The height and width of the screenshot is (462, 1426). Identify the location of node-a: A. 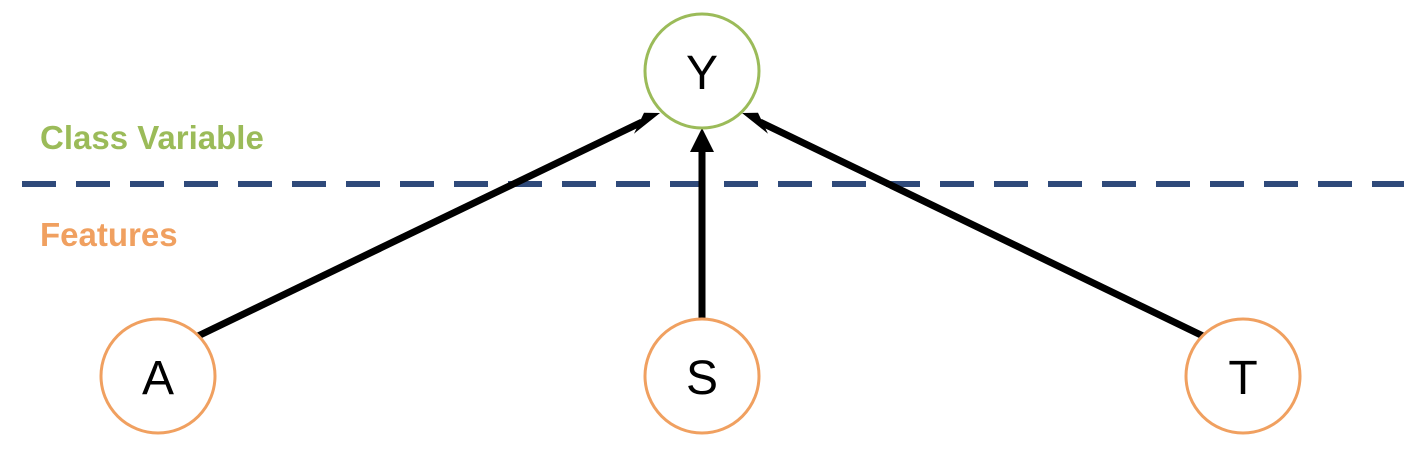
(158, 376).